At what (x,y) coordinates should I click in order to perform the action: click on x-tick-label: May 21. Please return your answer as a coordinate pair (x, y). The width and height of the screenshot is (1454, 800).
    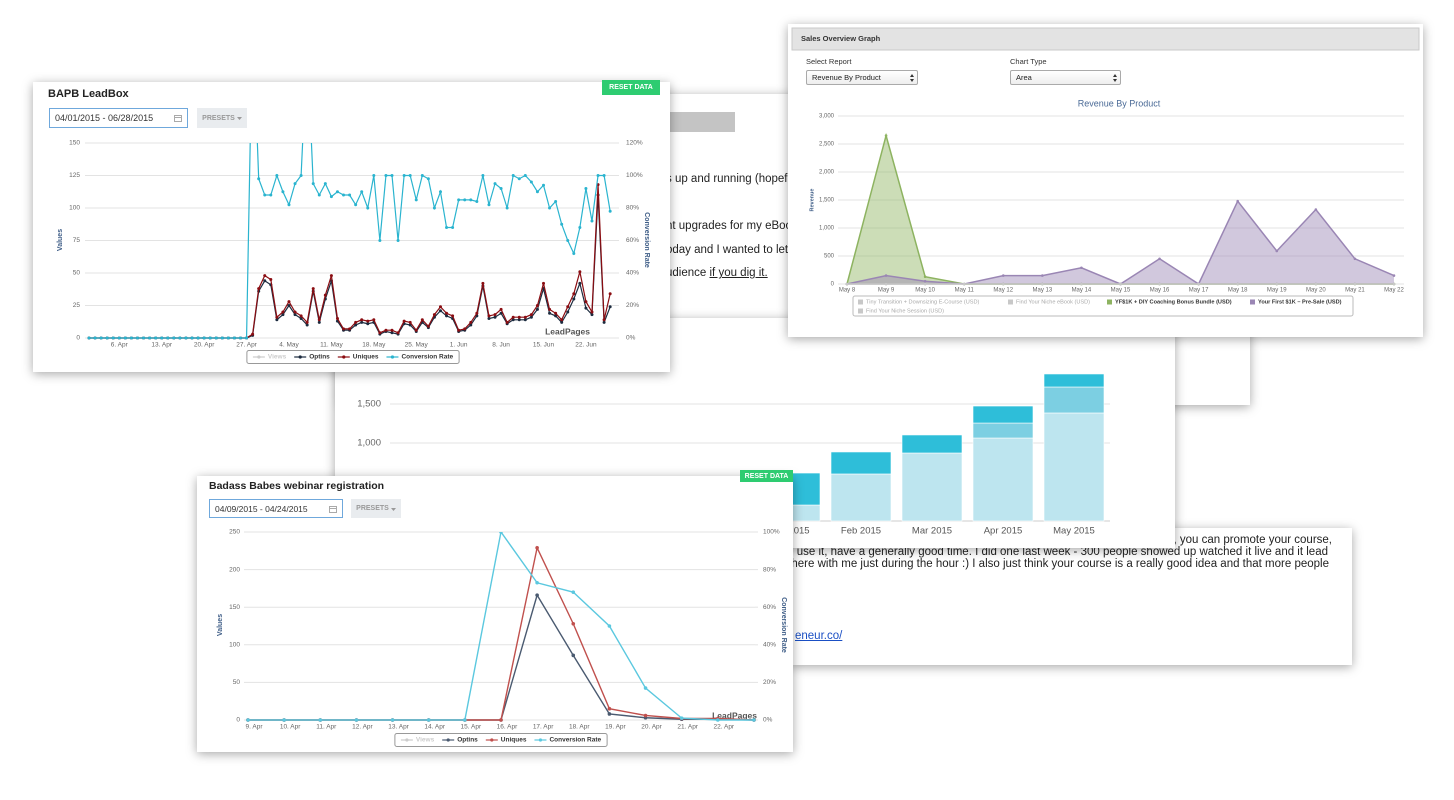
    Looking at the image, I should click on (1355, 291).